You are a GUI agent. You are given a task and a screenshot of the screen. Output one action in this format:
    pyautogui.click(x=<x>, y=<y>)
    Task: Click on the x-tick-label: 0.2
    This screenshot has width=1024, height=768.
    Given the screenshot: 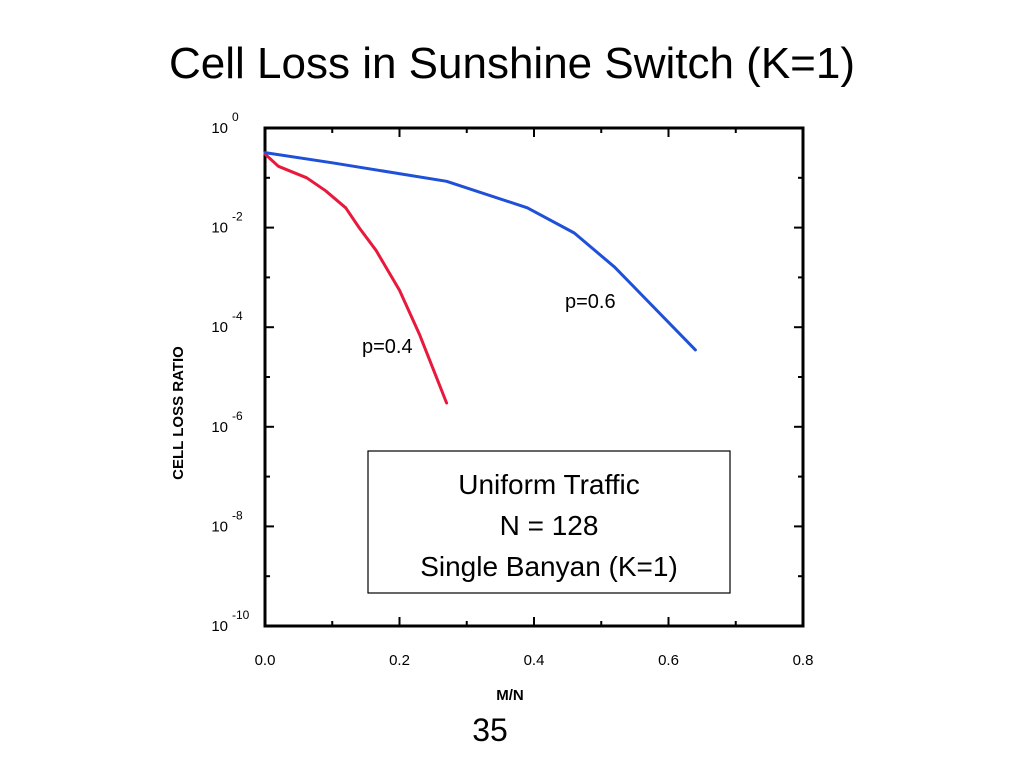 What is the action you would take?
    pyautogui.click(x=399, y=660)
    